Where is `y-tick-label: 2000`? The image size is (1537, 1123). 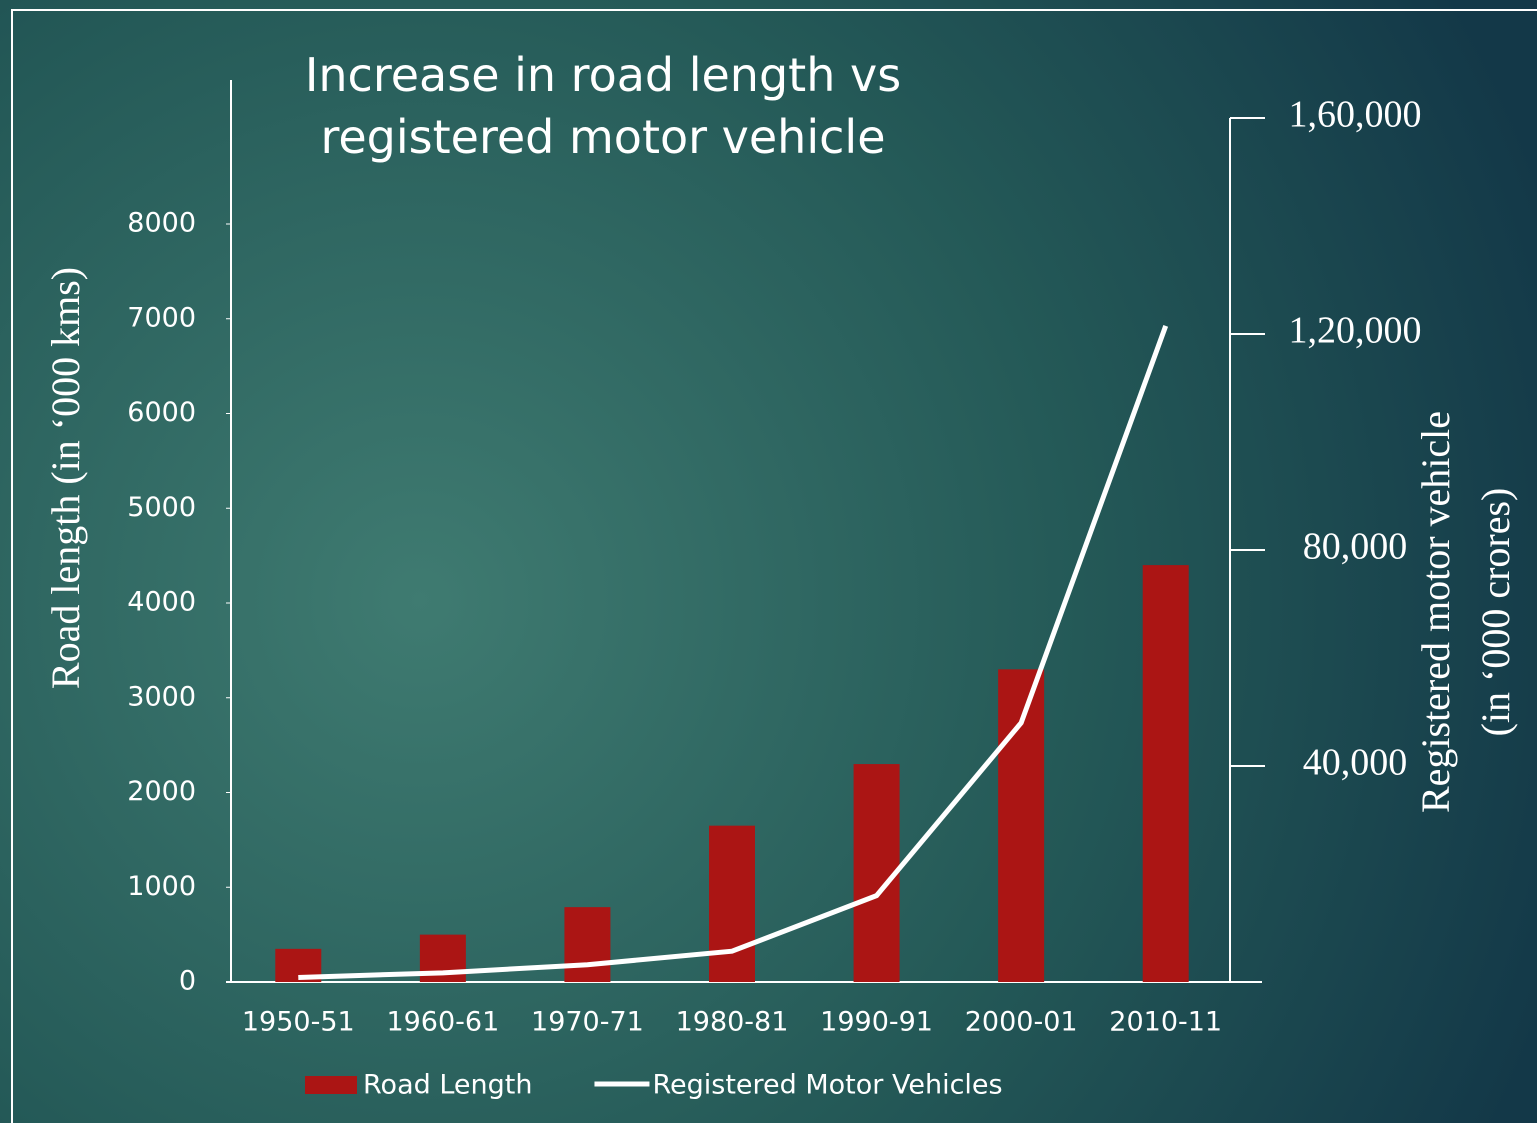
y-tick-label: 2000 is located at coordinates (161, 791).